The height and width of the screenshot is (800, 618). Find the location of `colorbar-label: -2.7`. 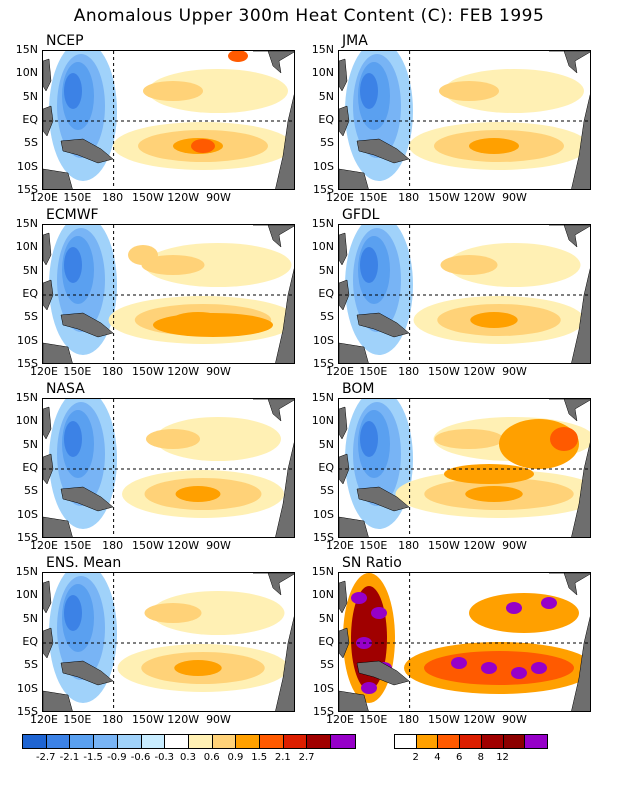

colorbar-label: -2.7 is located at coordinates (45, 757).